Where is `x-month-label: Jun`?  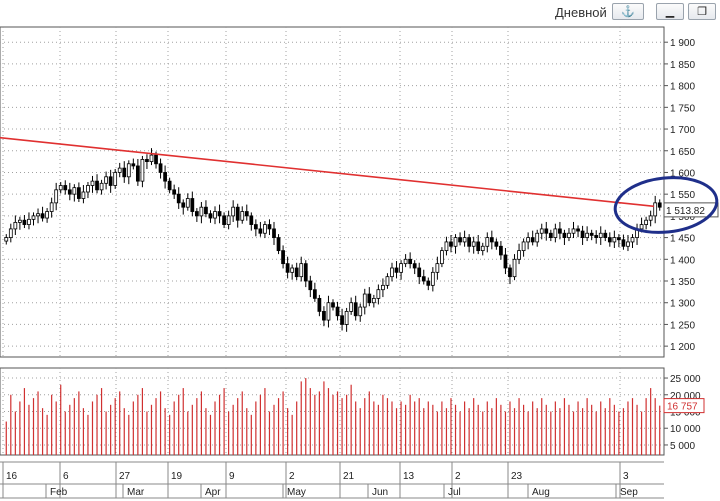 x-month-label: Jun is located at coordinates (380, 492).